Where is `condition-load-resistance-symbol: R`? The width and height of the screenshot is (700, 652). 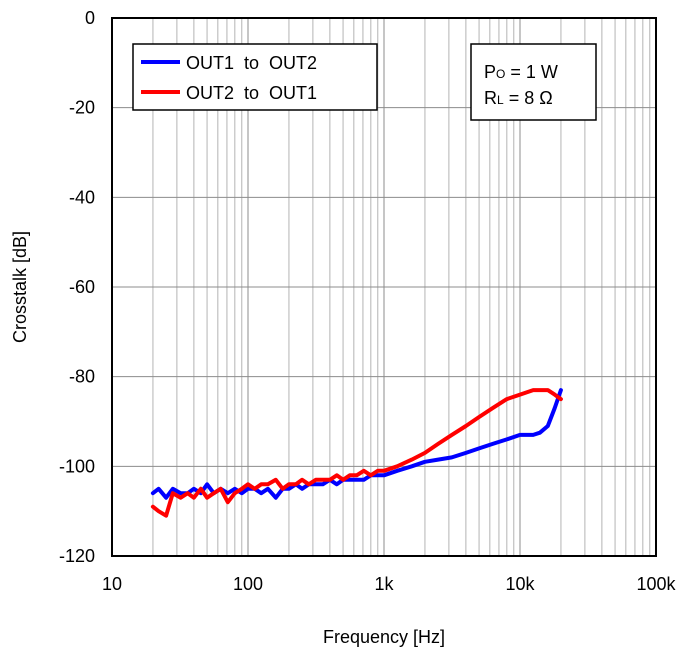
condition-load-resistance-symbol: R is located at coordinates (490, 98).